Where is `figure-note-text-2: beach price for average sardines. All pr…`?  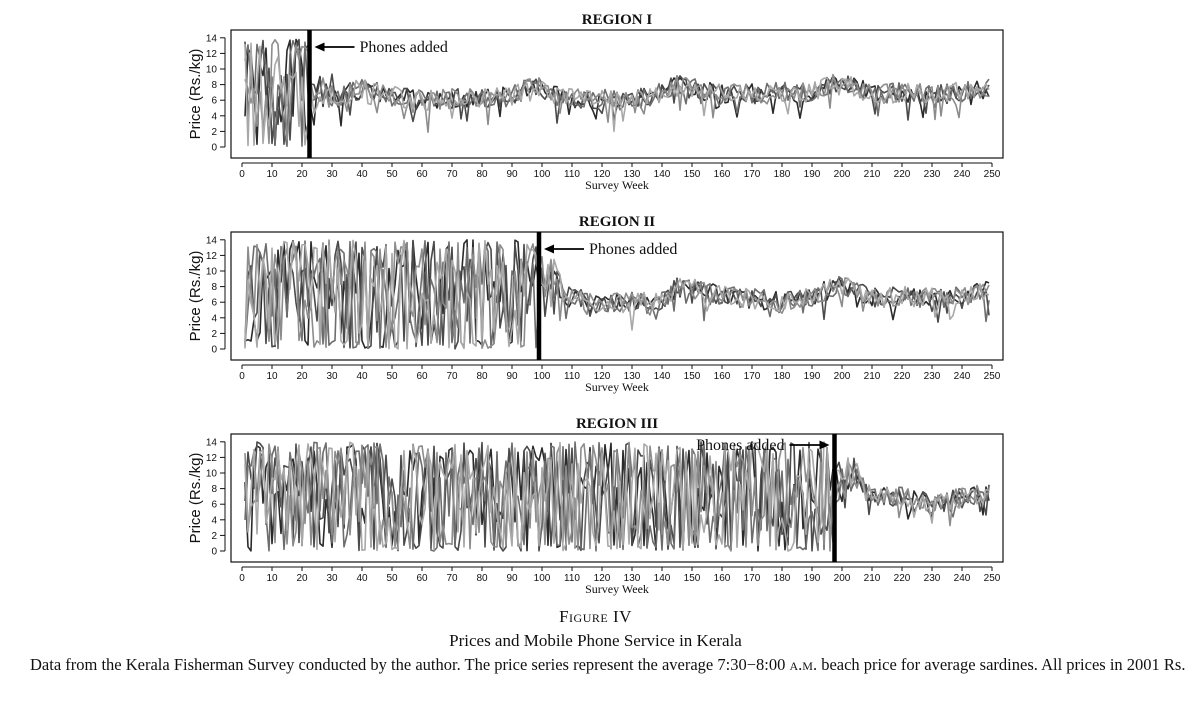 figure-note-text-2: beach price for average sardines. All pr… is located at coordinates (1003, 664).